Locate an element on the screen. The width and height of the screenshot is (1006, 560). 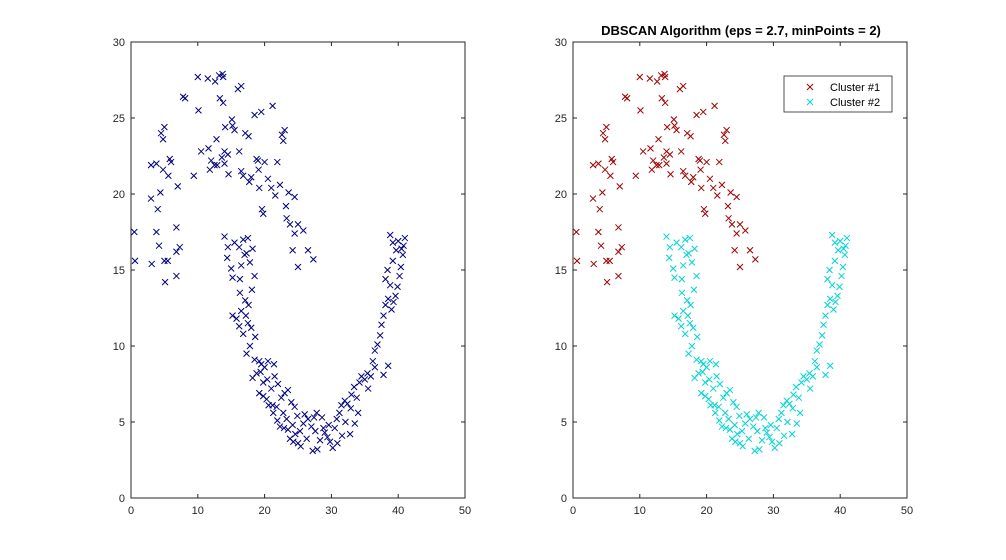
y-tick-label: 0 is located at coordinates (564, 499).